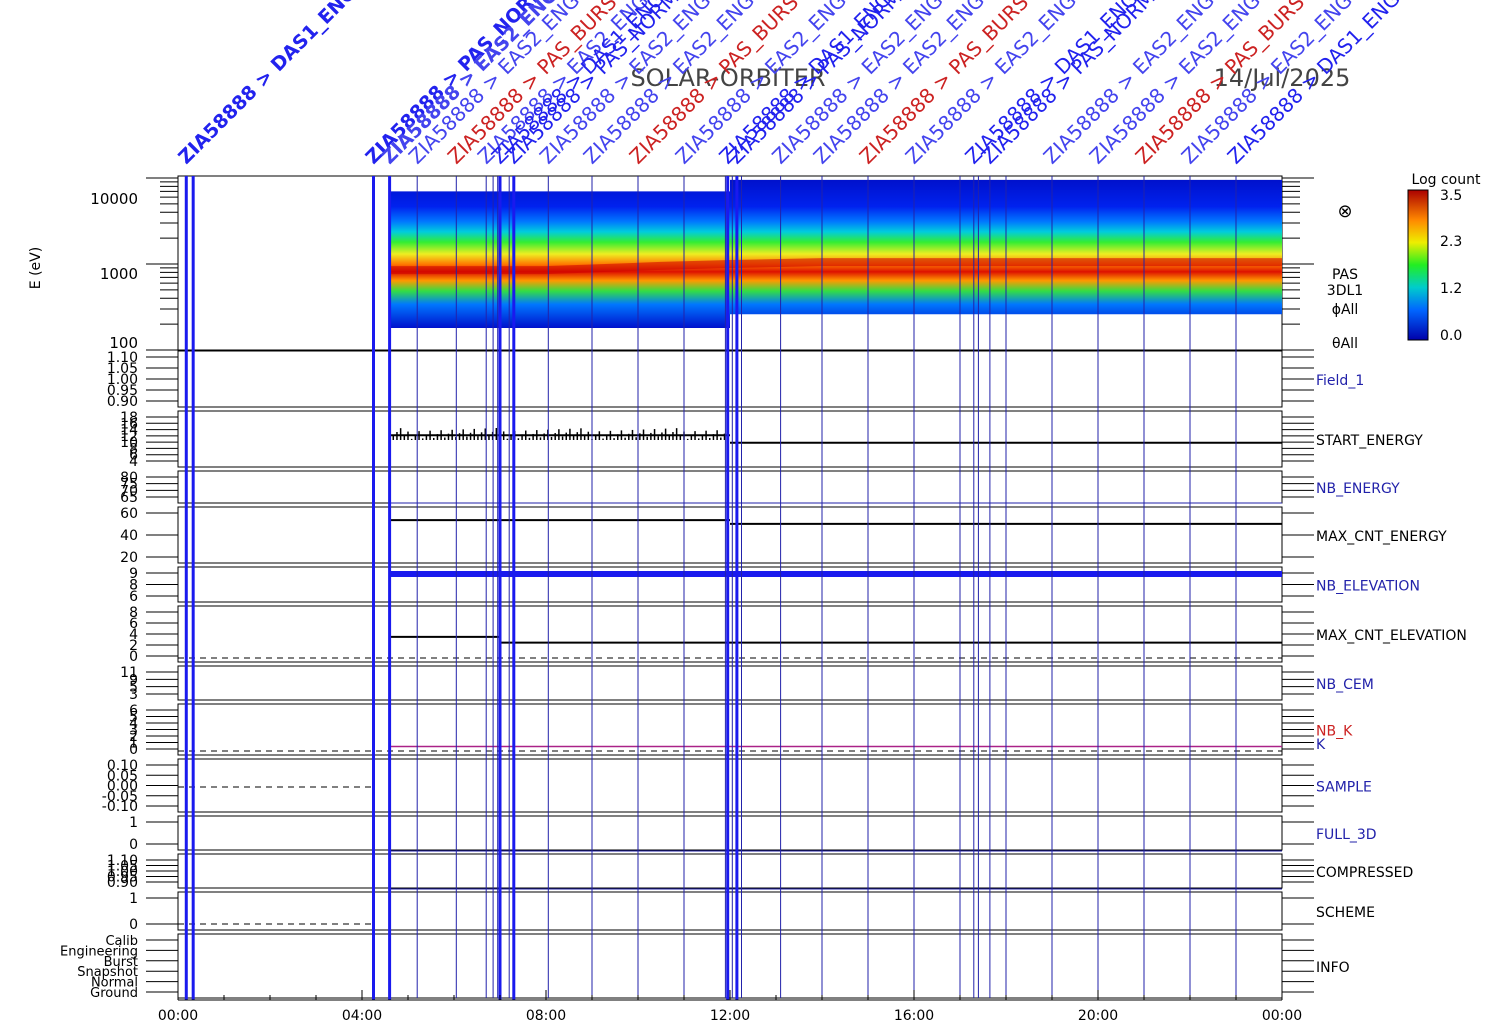 The width and height of the screenshot is (1512, 1020). What do you see at coordinates (1364, 873) in the screenshot?
I see `panel-label: COMPRESSED` at bounding box center [1364, 873].